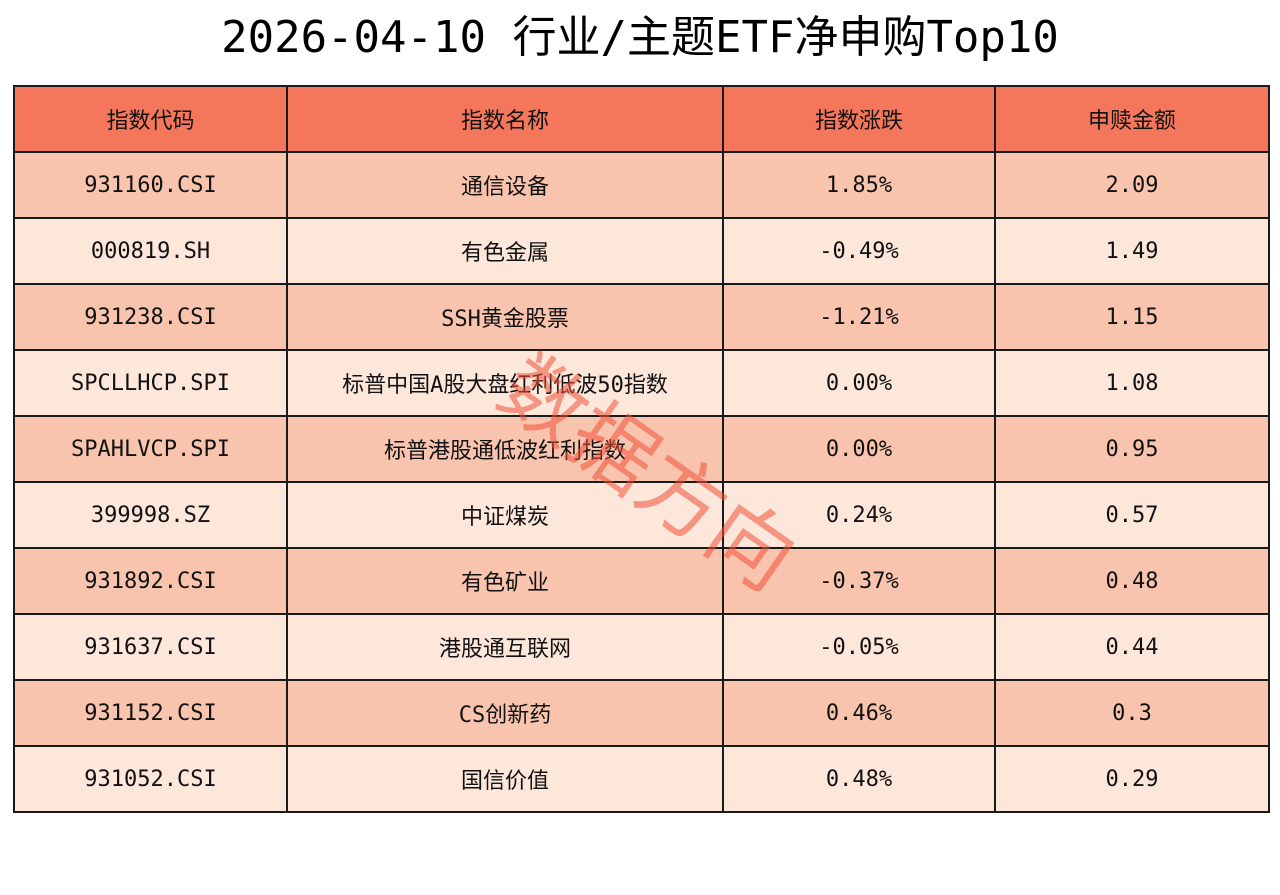 This screenshot has width=1280, height=895. I want to click on cell-index-change: -1.21%, so click(859, 317).